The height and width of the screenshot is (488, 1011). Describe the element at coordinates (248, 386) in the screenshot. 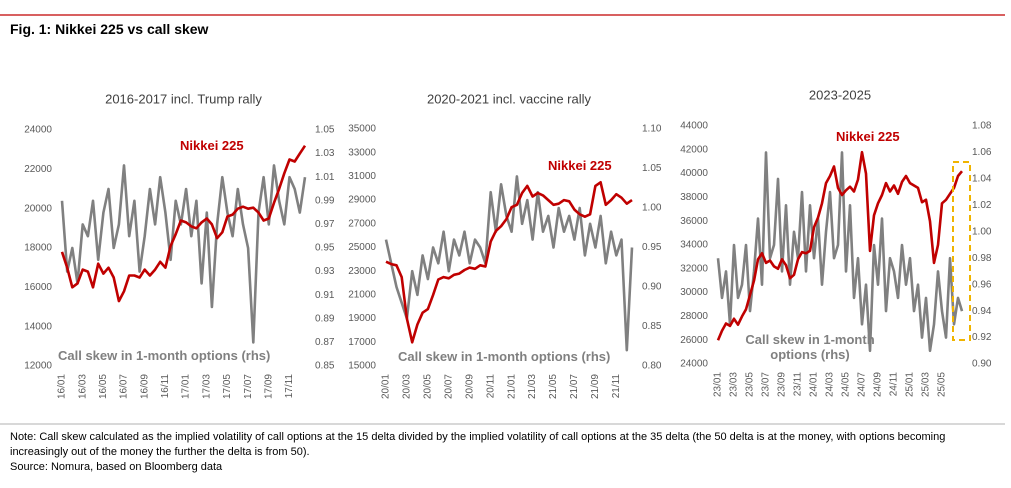

I see `x-tick-label: 17/07` at that location.